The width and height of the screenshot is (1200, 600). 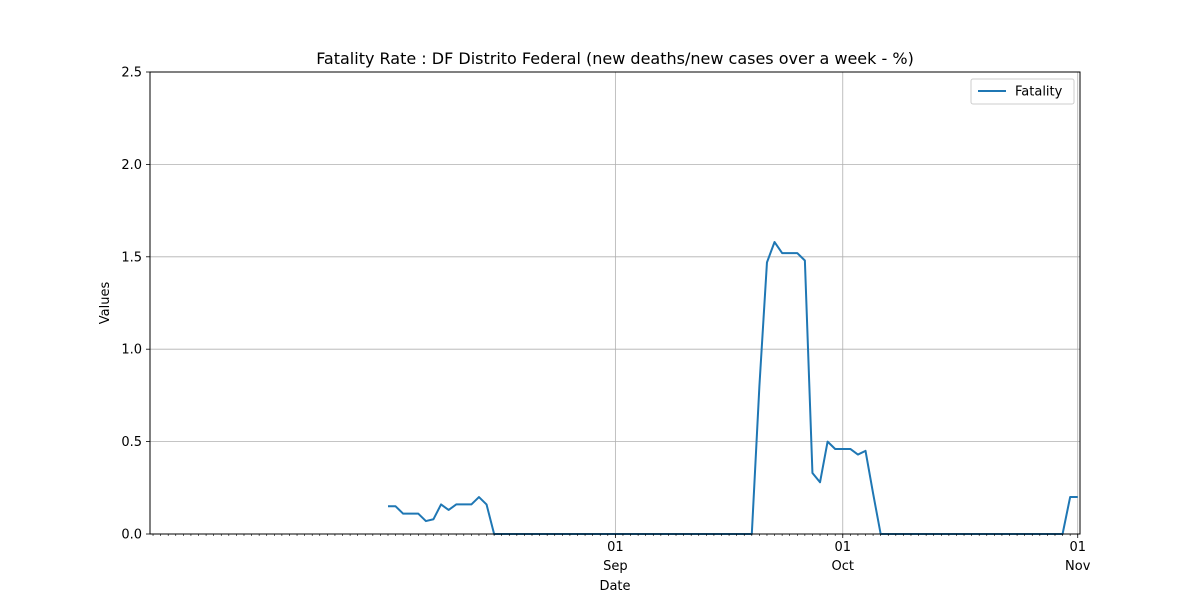 What do you see at coordinates (131, 350) in the screenshot?
I see `y-tick-label: 1.0` at bounding box center [131, 350].